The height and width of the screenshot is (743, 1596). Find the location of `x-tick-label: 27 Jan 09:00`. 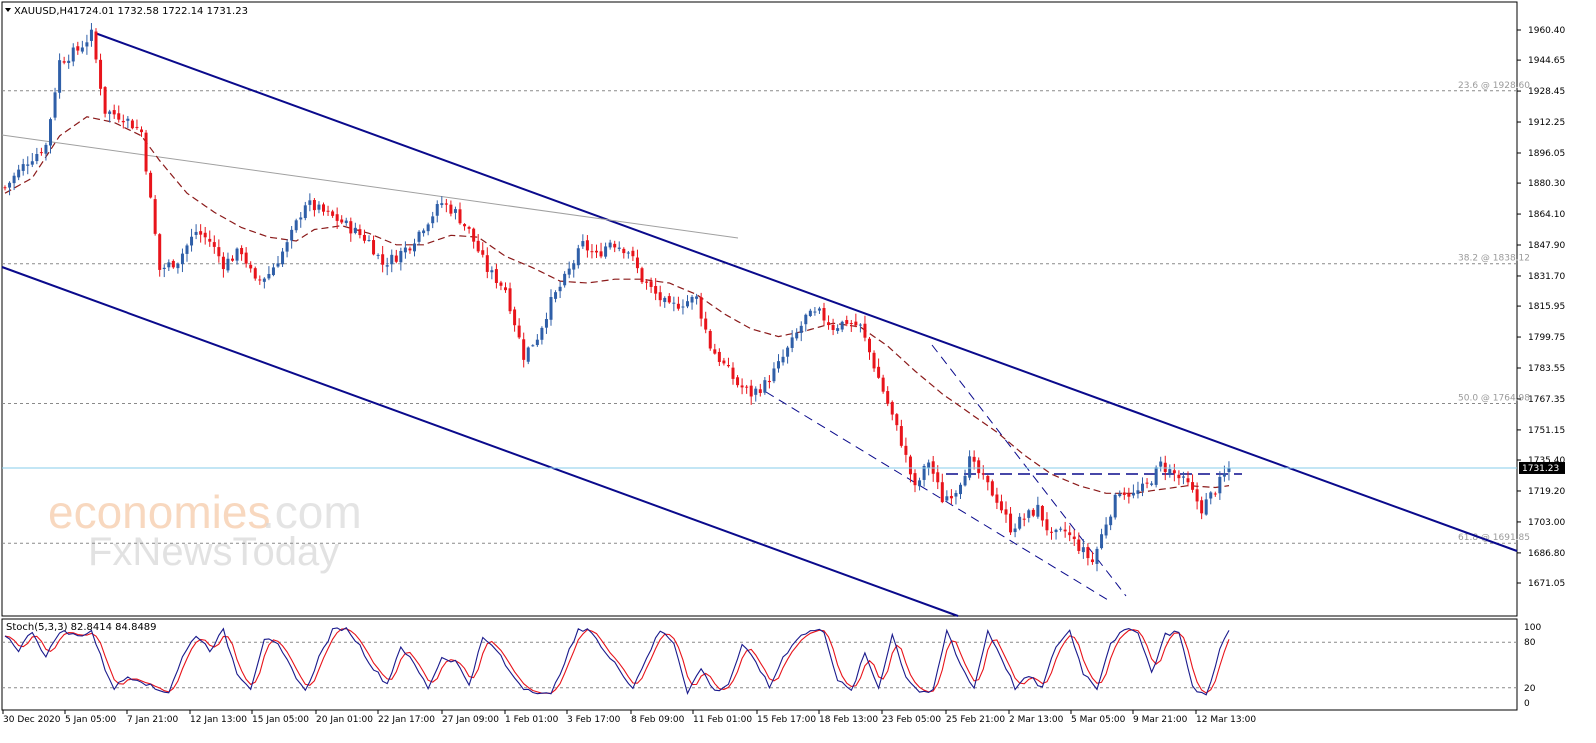

x-tick-label: 27 Jan 09:00 is located at coordinates (470, 720).